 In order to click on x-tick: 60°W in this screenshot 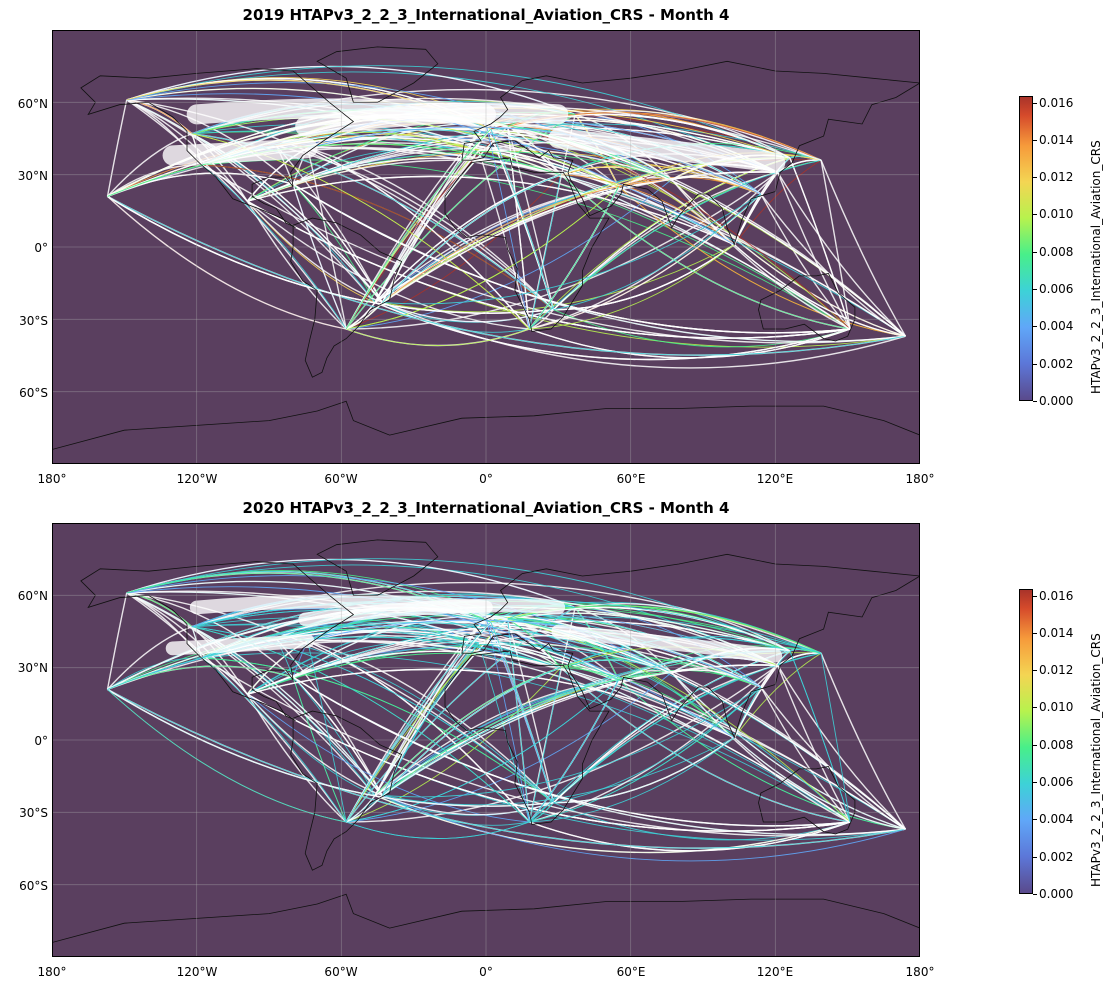, I will do `click(341, 479)`.